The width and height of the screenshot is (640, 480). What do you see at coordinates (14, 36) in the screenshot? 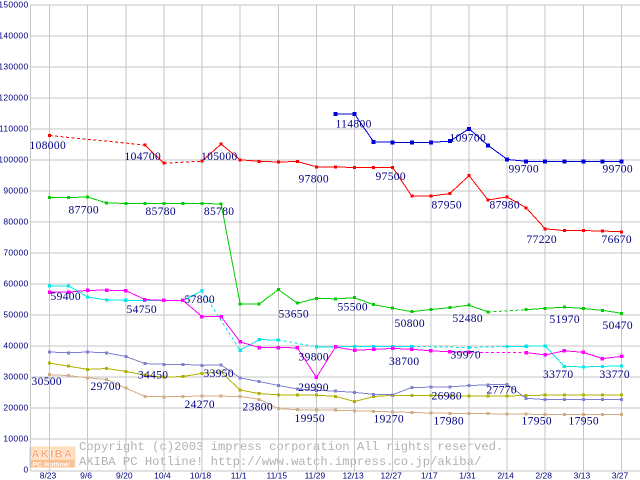
I see `svg-text: 140000` at bounding box center [14, 36].